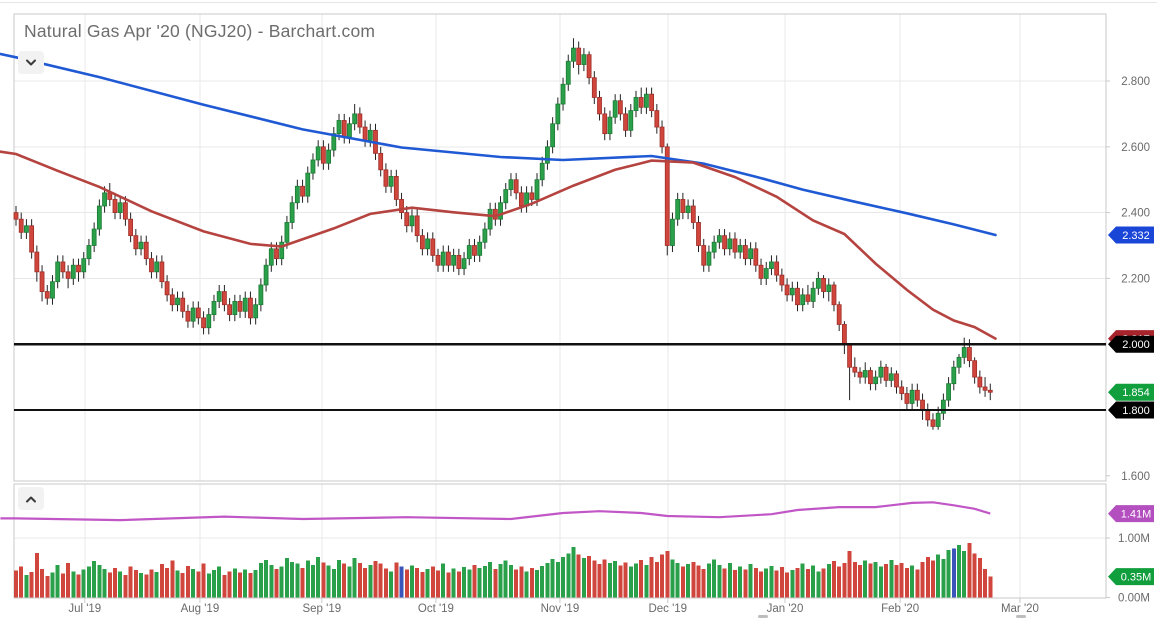 The width and height of the screenshot is (1157, 620). Describe the element at coordinates (1020, 609) in the screenshot. I see `svg-text: Mar '20` at that location.